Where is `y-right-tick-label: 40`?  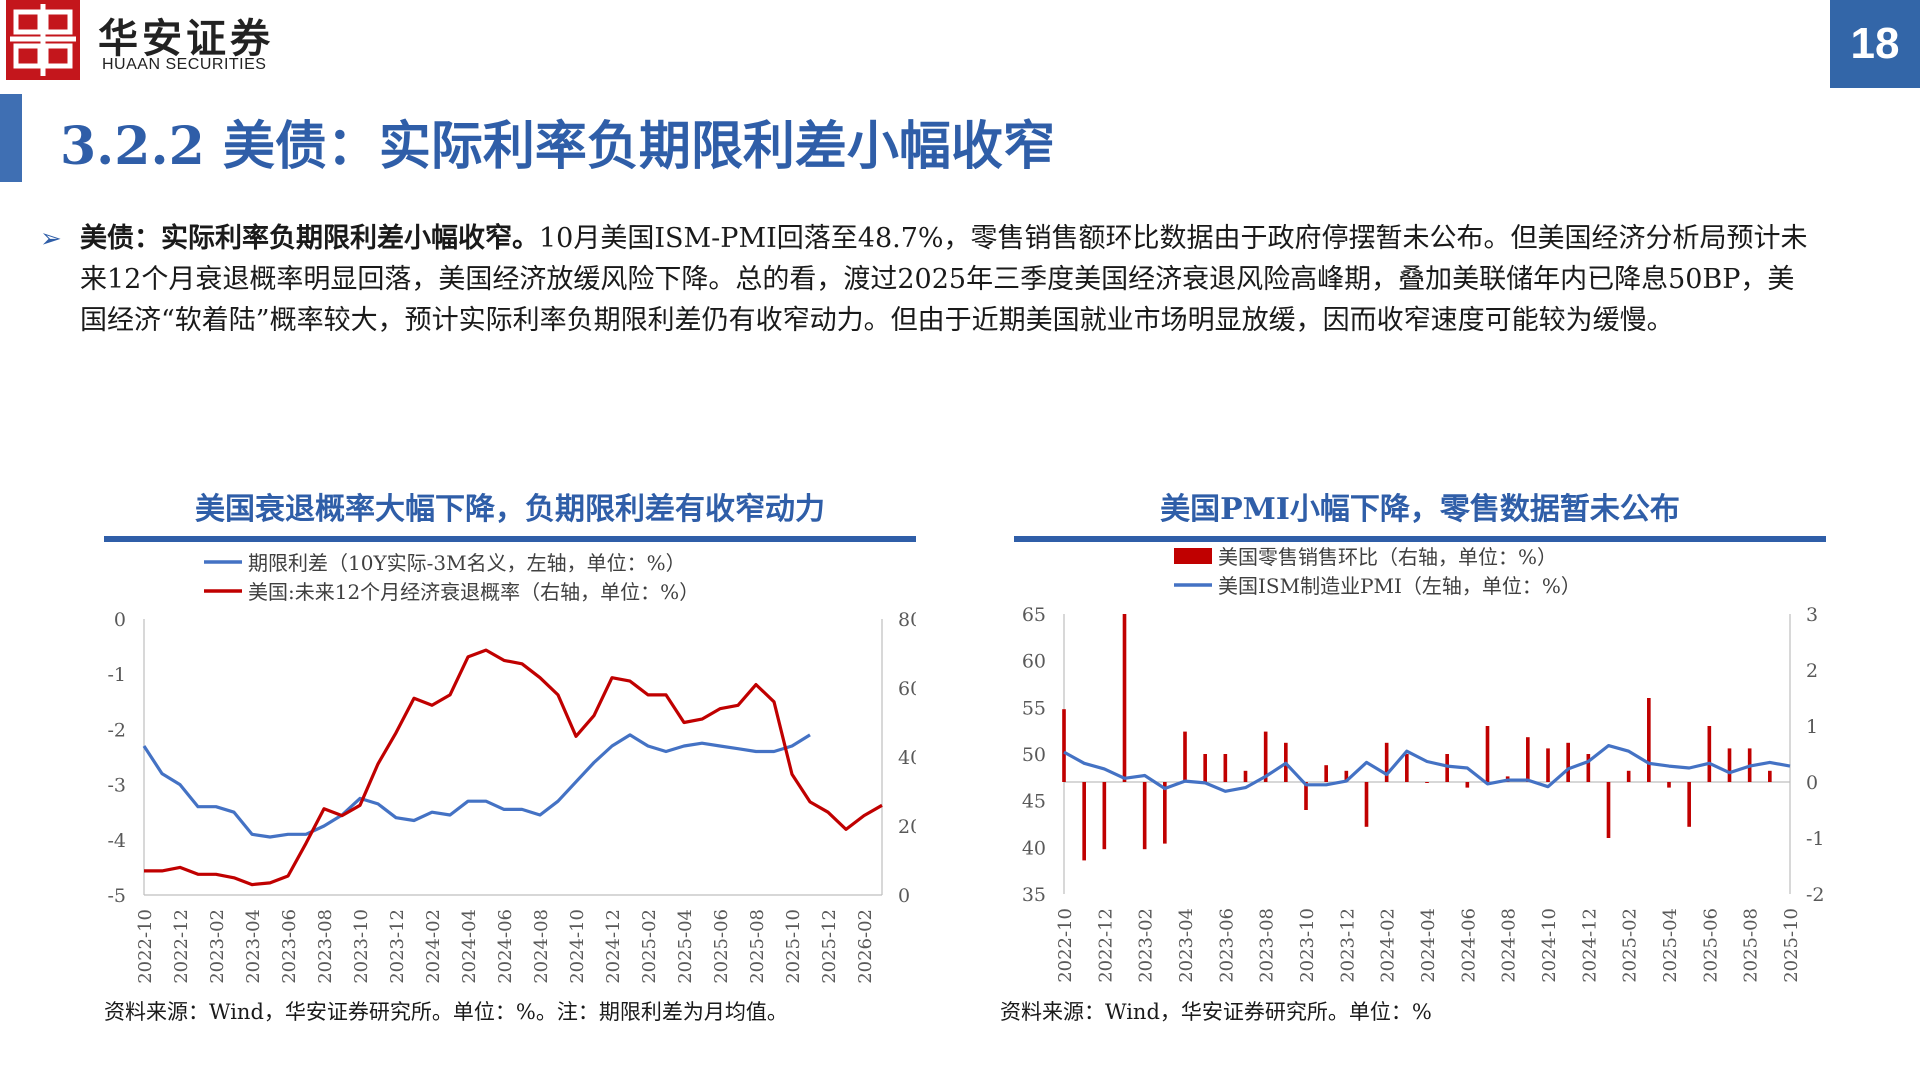 y-right-tick-label: 40 is located at coordinates (907, 758).